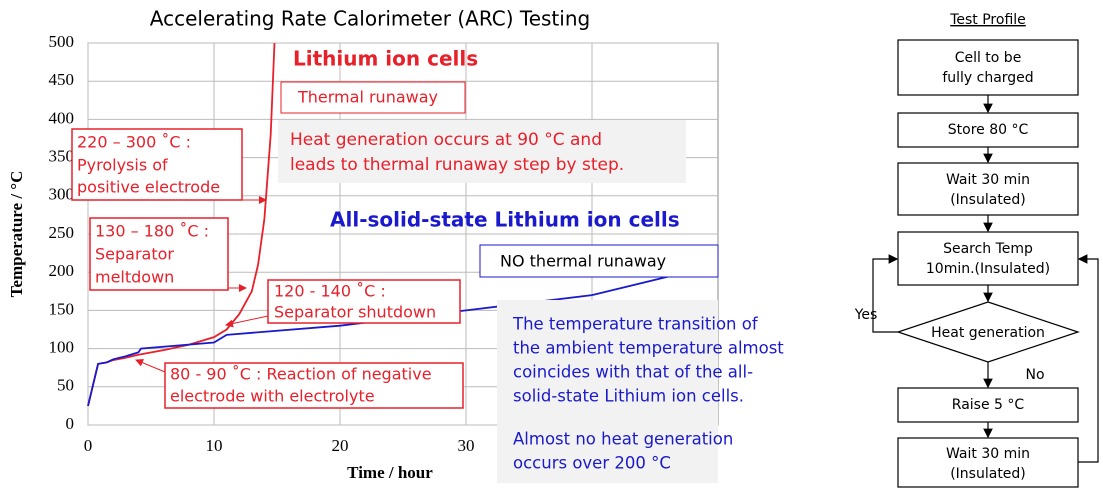 The width and height of the screenshot is (1103, 492). Describe the element at coordinates (62, 41) in the screenshot. I see `y-tick-label: 500` at that location.